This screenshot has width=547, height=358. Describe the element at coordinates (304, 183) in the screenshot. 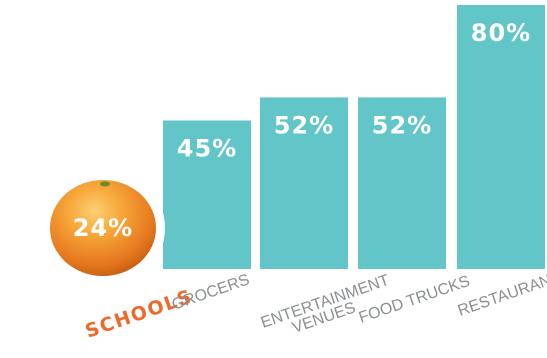

I see `bar-entertainment-venues` at that location.